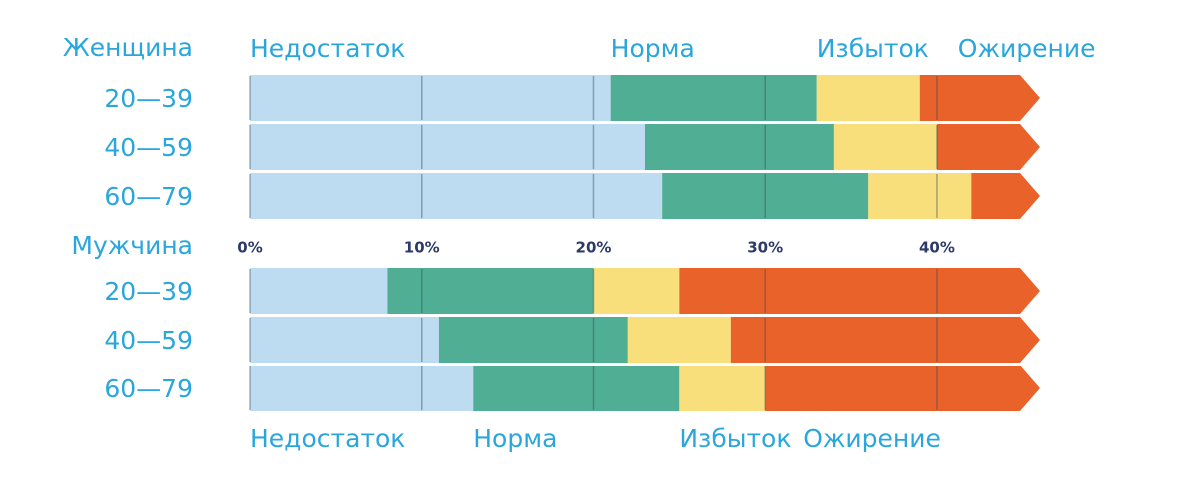 The width and height of the screenshot is (1200, 493). Describe the element at coordinates (132, 245) in the screenshot. I see `group-title: Мужчина` at that location.